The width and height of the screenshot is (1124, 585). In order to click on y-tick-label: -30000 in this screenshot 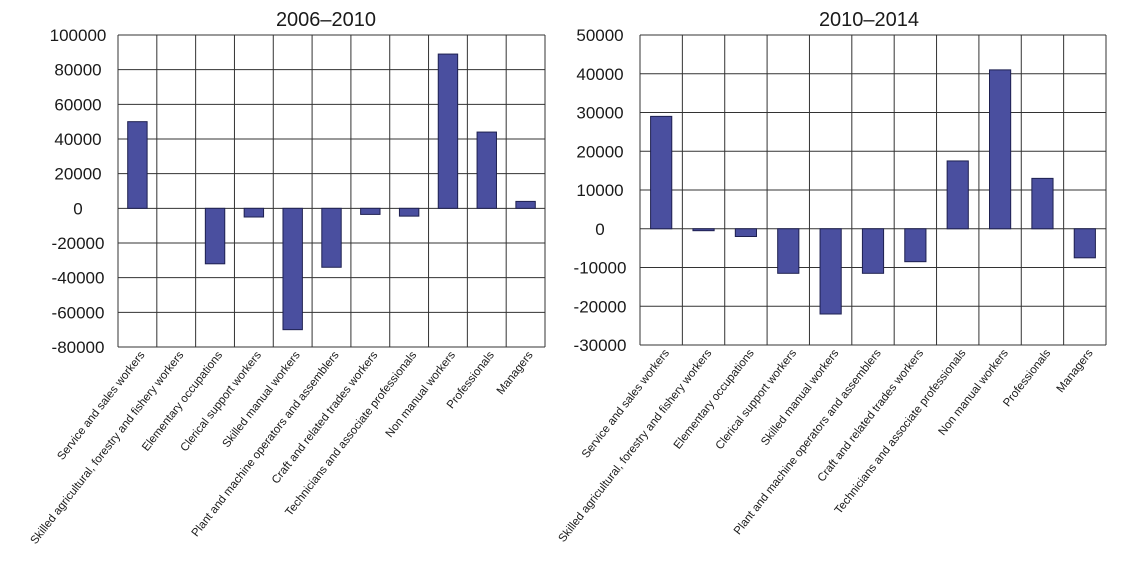, I will do `click(600, 345)`.